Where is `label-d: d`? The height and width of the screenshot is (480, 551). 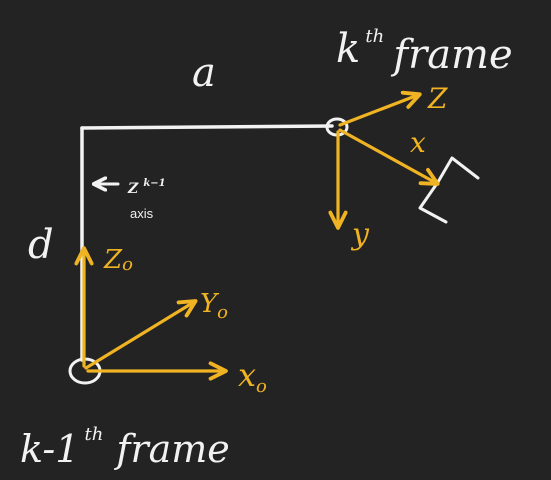
label-d: d is located at coordinates (41, 245).